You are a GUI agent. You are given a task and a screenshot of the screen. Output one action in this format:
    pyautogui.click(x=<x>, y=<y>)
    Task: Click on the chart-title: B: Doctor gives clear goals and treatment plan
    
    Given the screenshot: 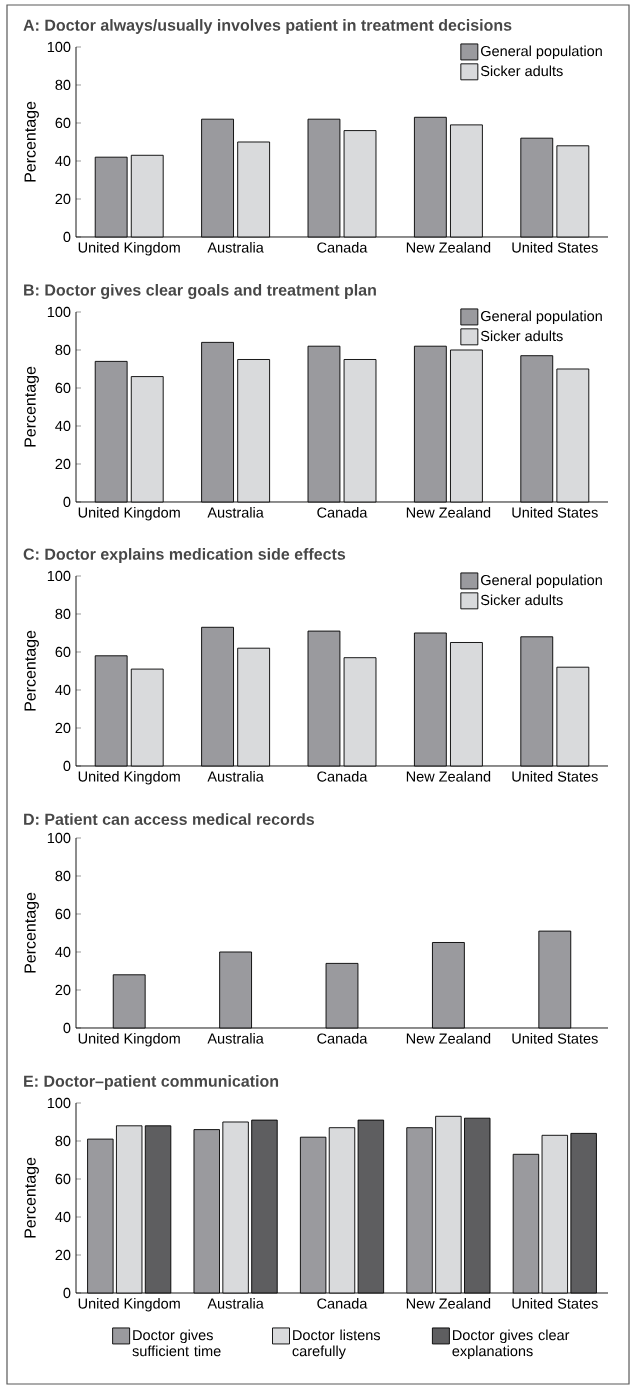 What is the action you would take?
    pyautogui.click(x=200, y=291)
    